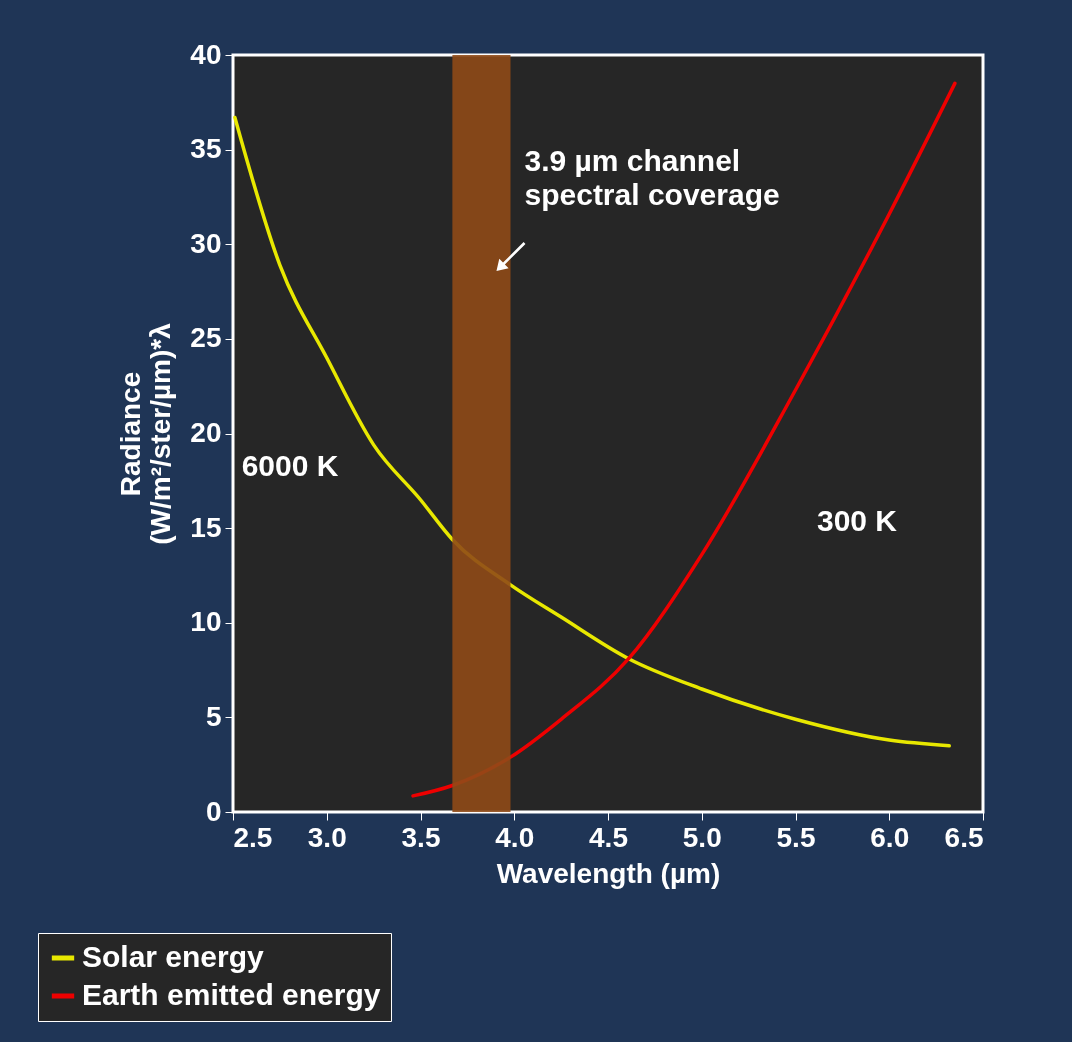  Describe the element at coordinates (515, 837) in the screenshot. I see `x-tick-label: 4.0` at that location.